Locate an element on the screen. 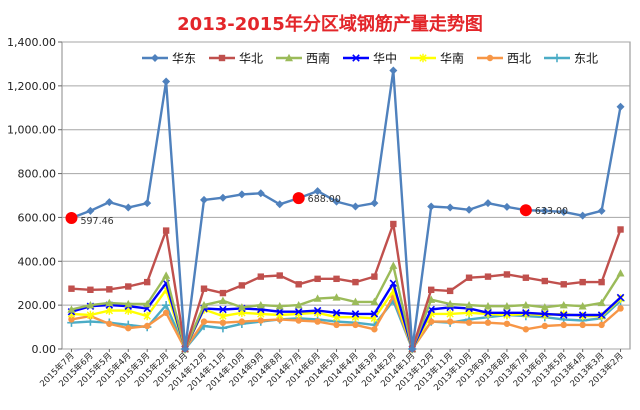 The height and width of the screenshot is (410, 640). legend-label: 华北 is located at coordinates (251, 59).